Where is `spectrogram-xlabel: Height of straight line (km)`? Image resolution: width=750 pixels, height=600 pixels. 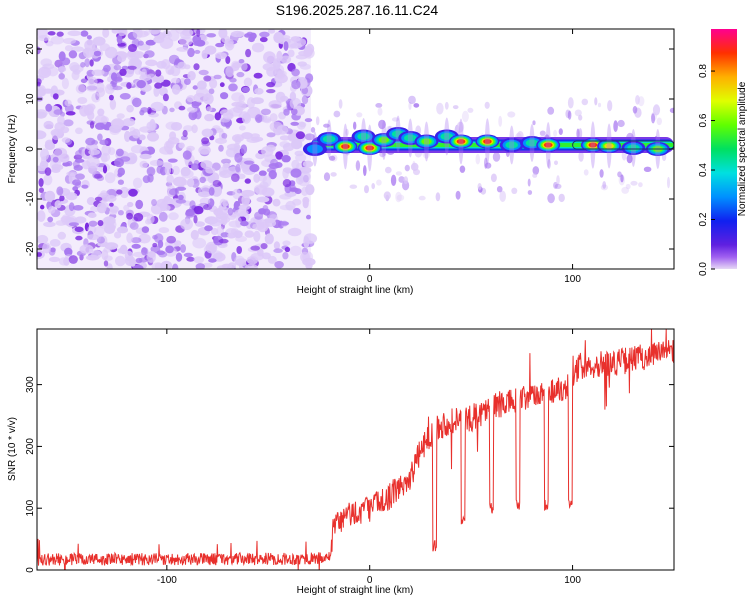 spectrogram-xlabel: Height of straight line (km) is located at coordinates (355, 290).